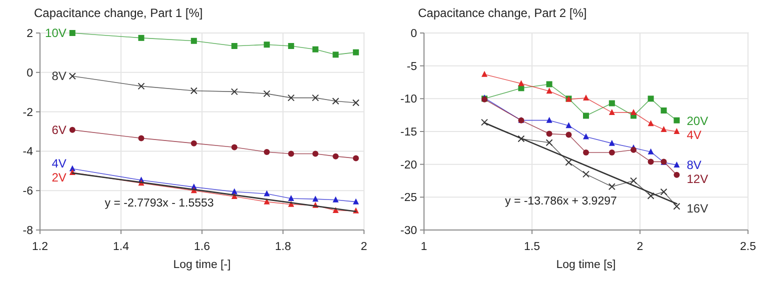 Image resolution: width=768 pixels, height=284 pixels. What do you see at coordinates (27, 112) in the screenshot?
I see `y-tick-label: -2` at bounding box center [27, 112].